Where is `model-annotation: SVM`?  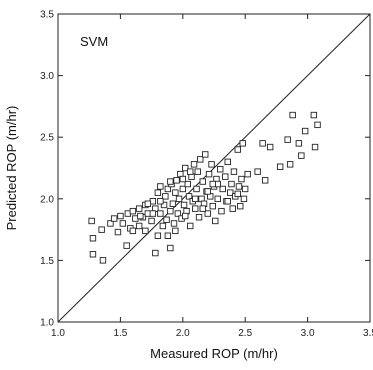
model-annotation: SVM is located at coordinates (94, 41).